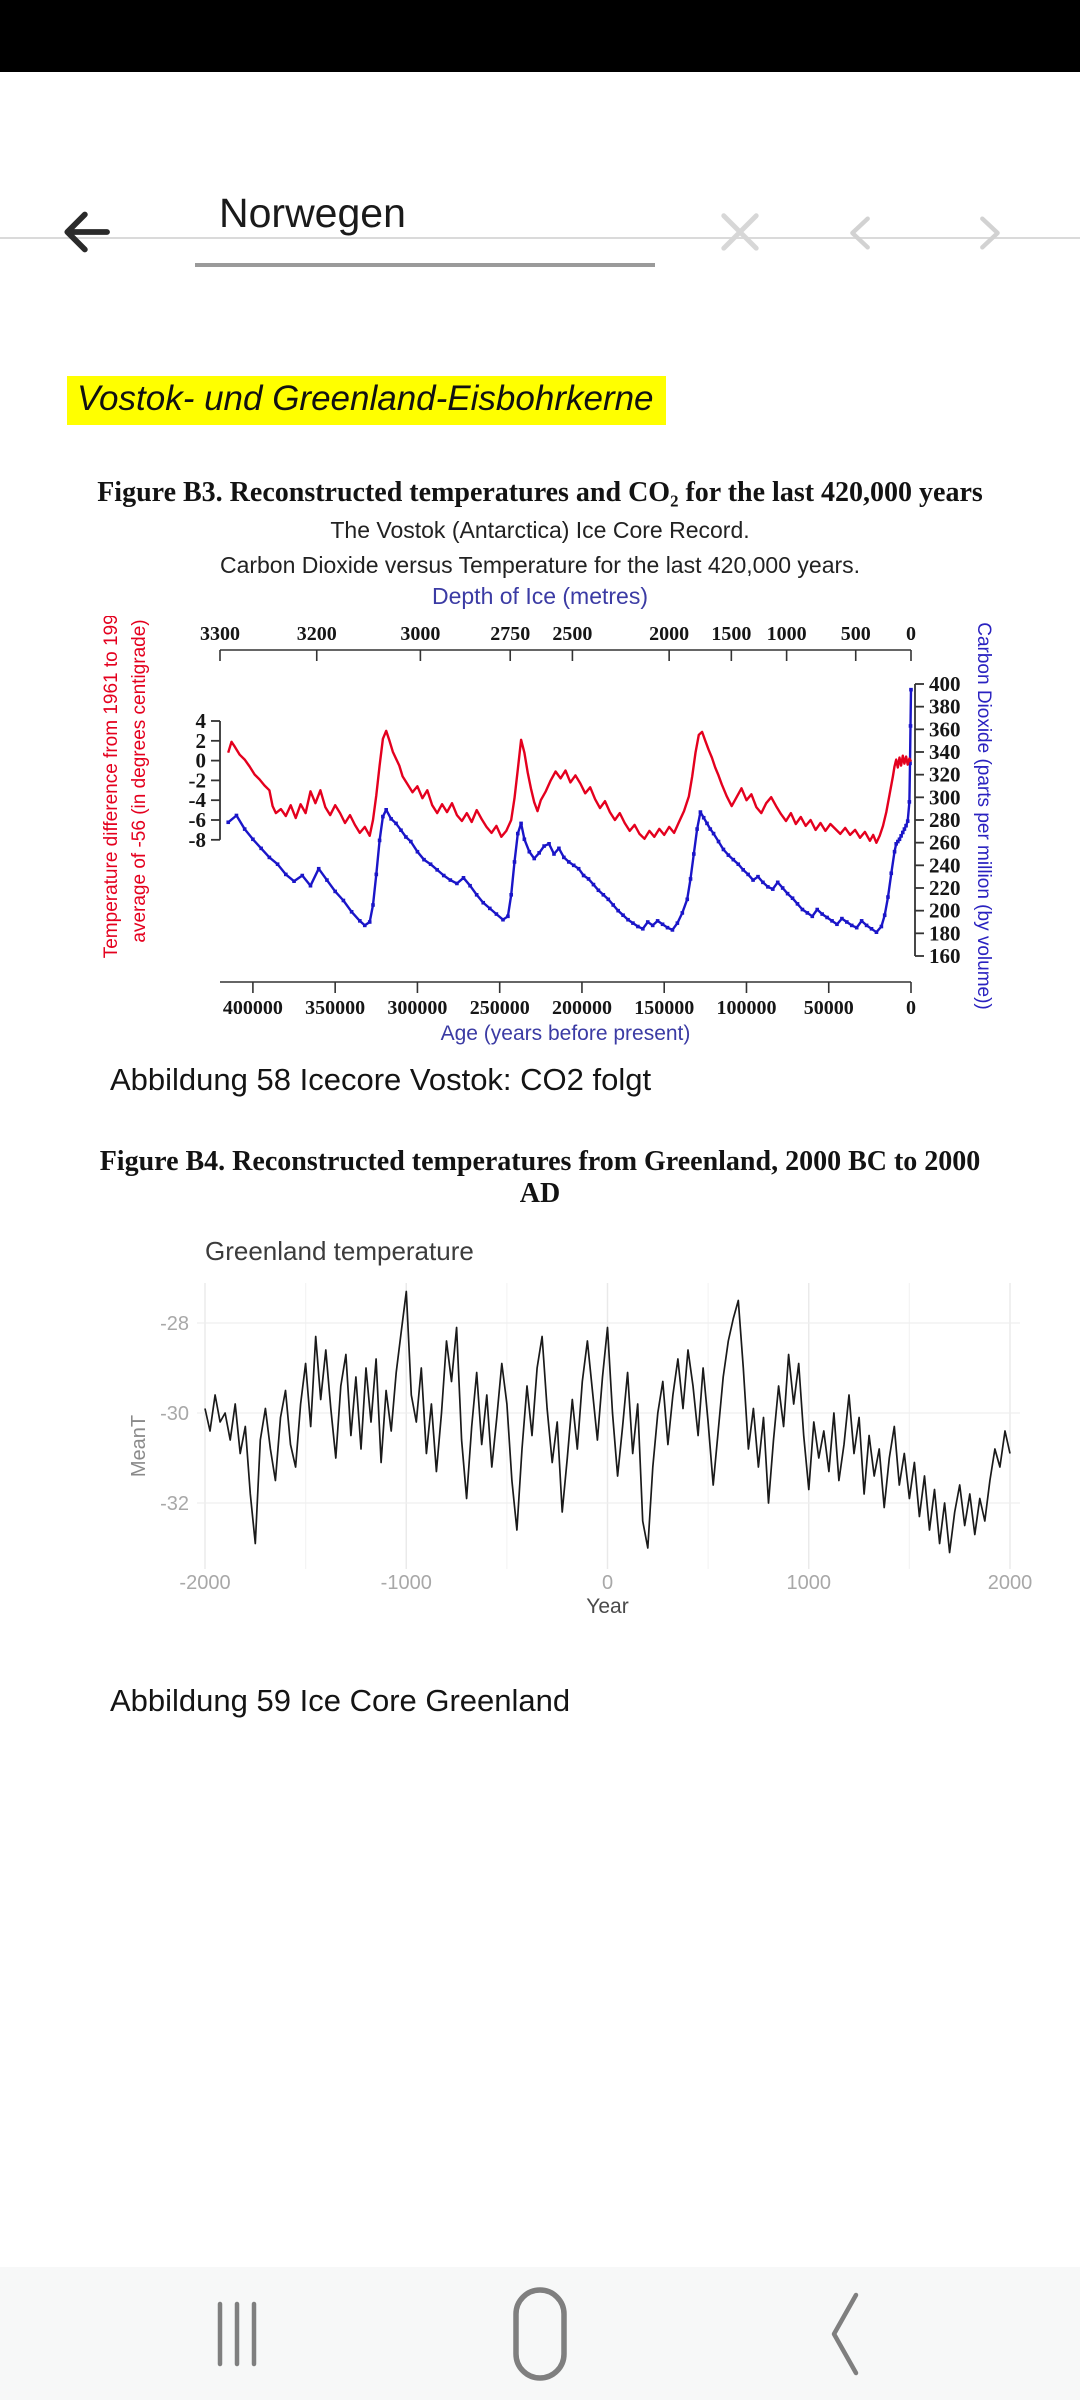 The image size is (1080, 2400). What do you see at coordinates (829, 1008) in the screenshot?
I see `svg-text: 50000` at bounding box center [829, 1008].